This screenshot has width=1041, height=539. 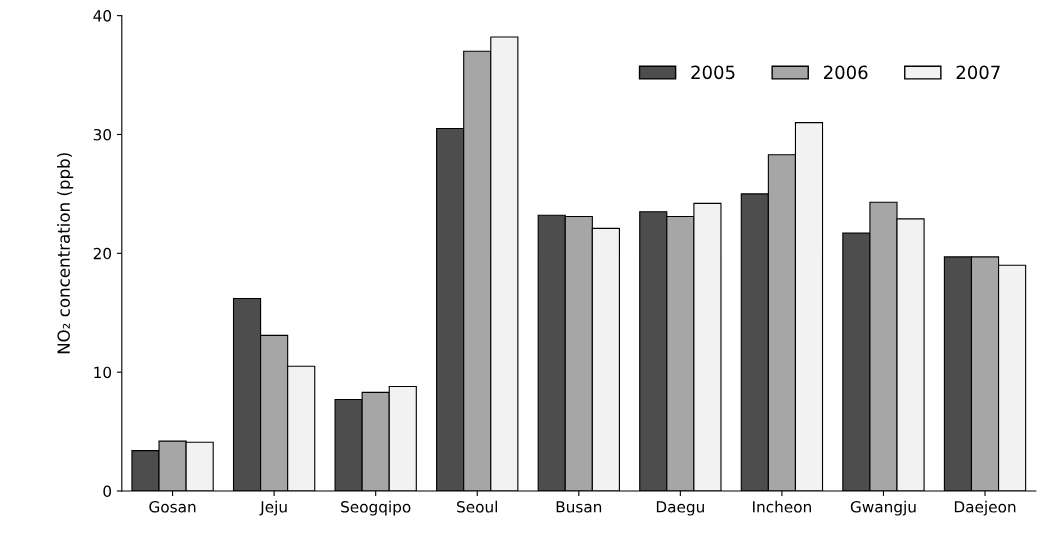 What do you see at coordinates (102, 16) in the screenshot?
I see `y-tick-label: 40` at bounding box center [102, 16].